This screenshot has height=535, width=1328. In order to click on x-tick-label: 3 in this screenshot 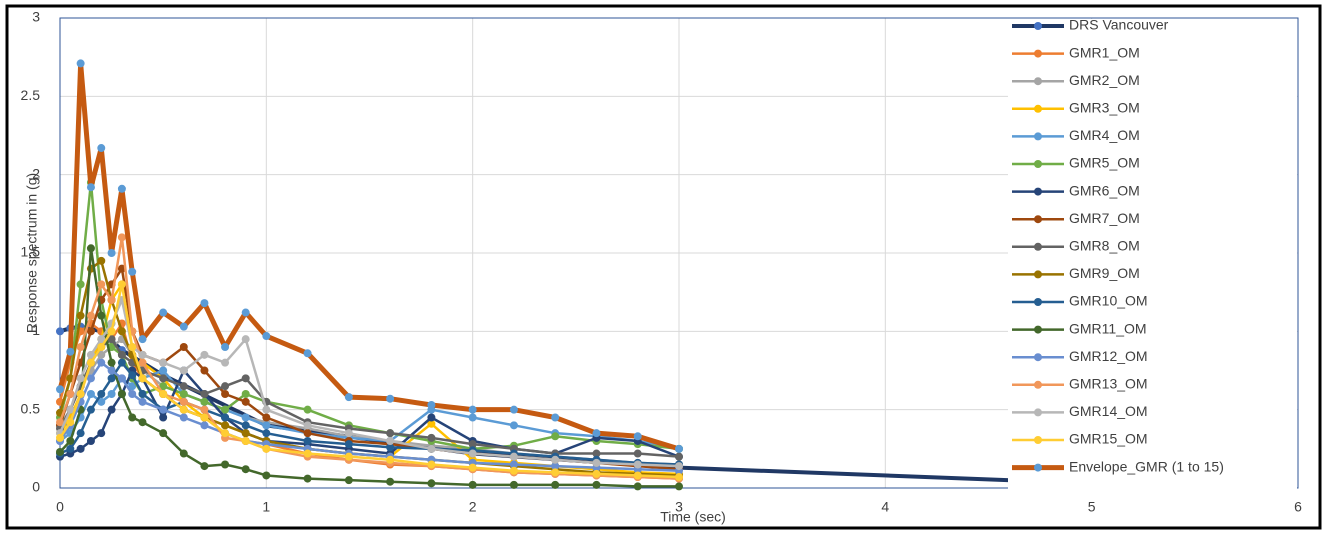, I will do `click(679, 507)`.